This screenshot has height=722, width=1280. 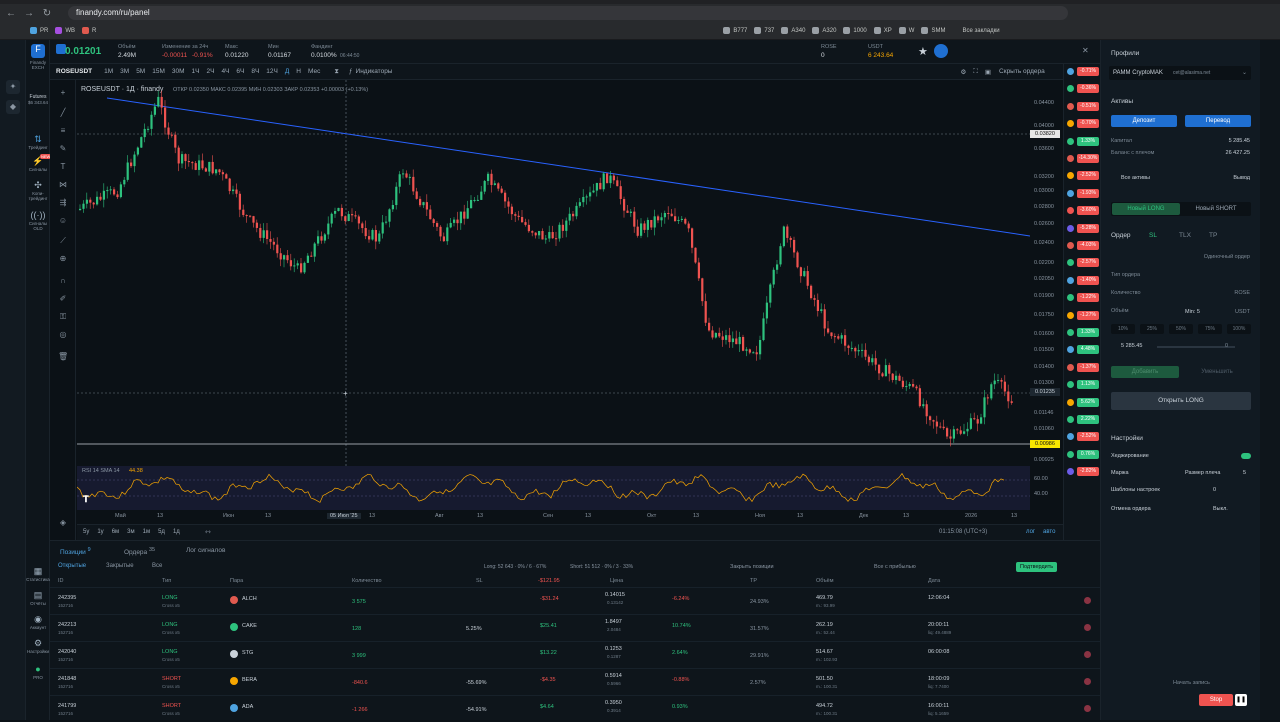 What do you see at coordinates (1083, 472) in the screenshot?
I see `ticker-item: -2.82%` at bounding box center [1083, 472].